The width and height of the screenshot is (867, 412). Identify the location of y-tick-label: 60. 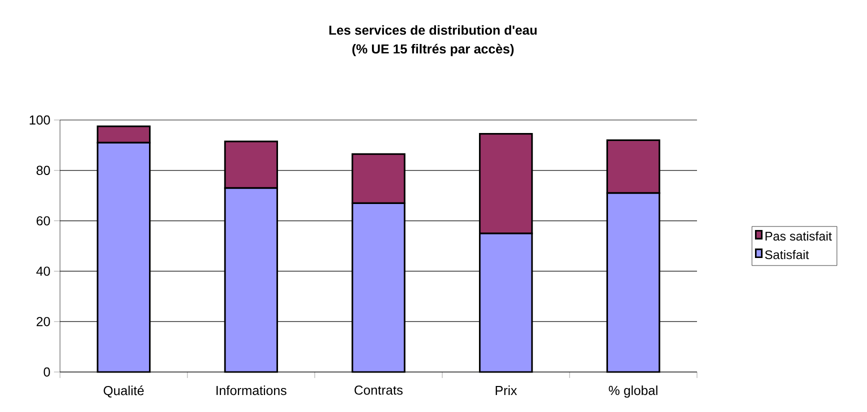
(43, 221).